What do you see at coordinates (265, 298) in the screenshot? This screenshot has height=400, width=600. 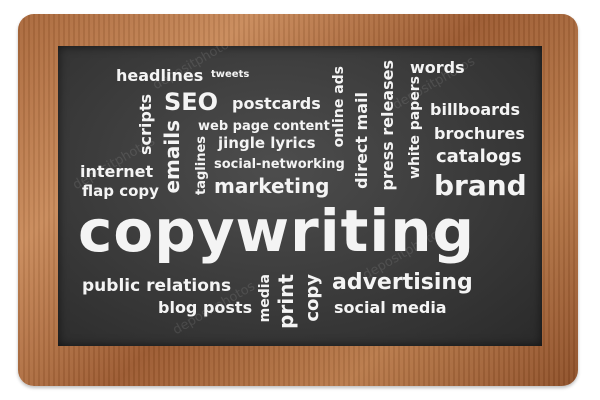 I see `word-media: media` at bounding box center [265, 298].